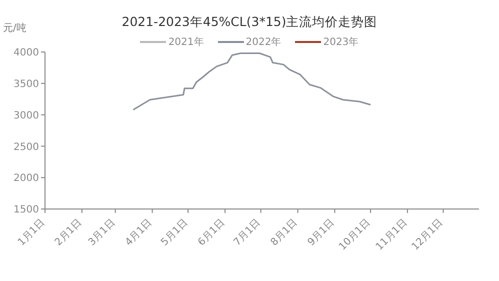 This screenshot has width=499, height=281. Describe the element at coordinates (68, 232) in the screenshot. I see `x-tick-label: 2月1日` at that location.